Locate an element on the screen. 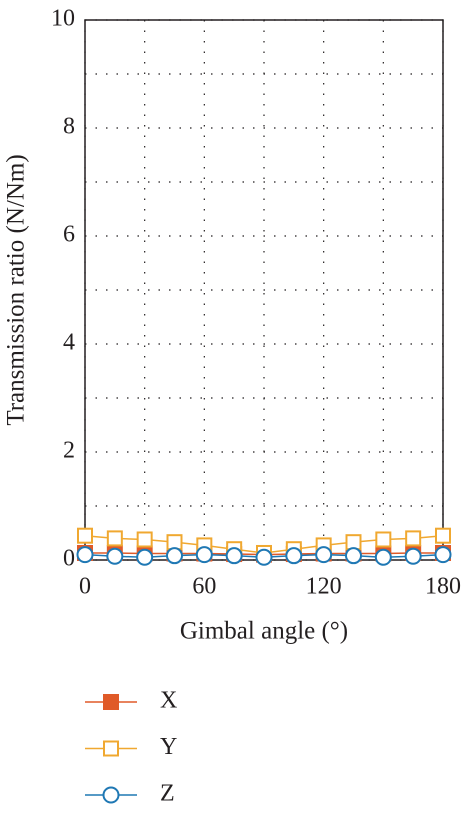 Image resolution: width=468 pixels, height=817 pixels. y-tick-label: 0 is located at coordinates (69, 559).